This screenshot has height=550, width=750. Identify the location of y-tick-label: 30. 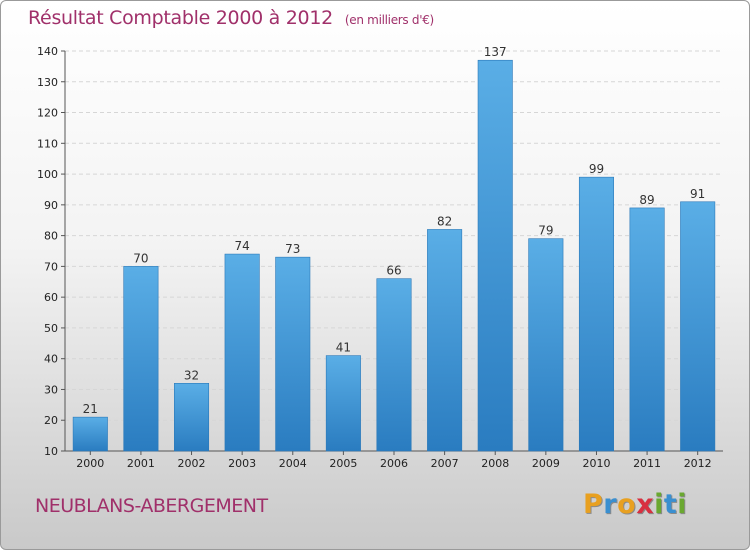
(51, 389).